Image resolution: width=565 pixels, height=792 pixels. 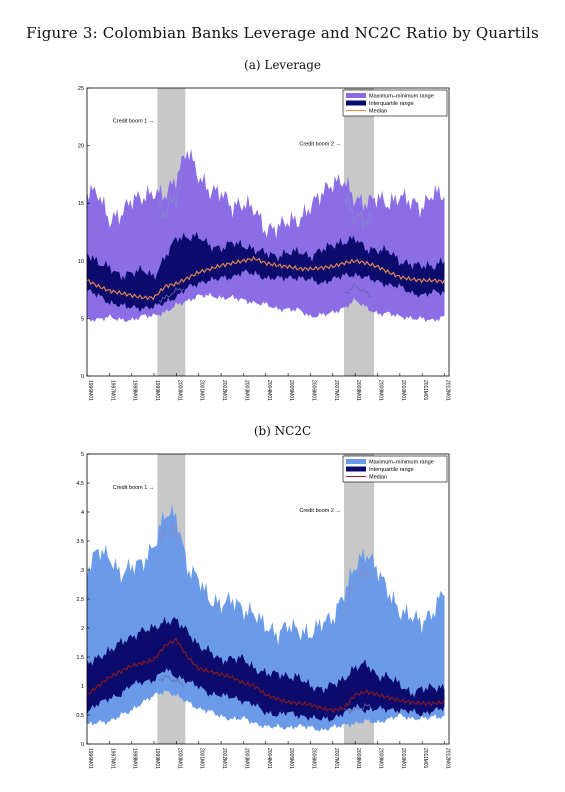 I want to click on y-tick-label: 2.5, so click(x=80, y=600).